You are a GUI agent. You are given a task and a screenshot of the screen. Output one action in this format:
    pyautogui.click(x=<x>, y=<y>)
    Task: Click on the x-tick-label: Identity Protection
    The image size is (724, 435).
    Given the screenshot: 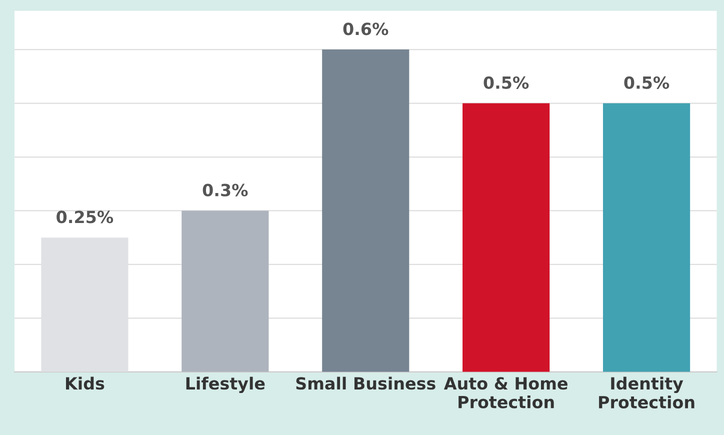 What is the action you would take?
    pyautogui.click(x=646, y=392)
    